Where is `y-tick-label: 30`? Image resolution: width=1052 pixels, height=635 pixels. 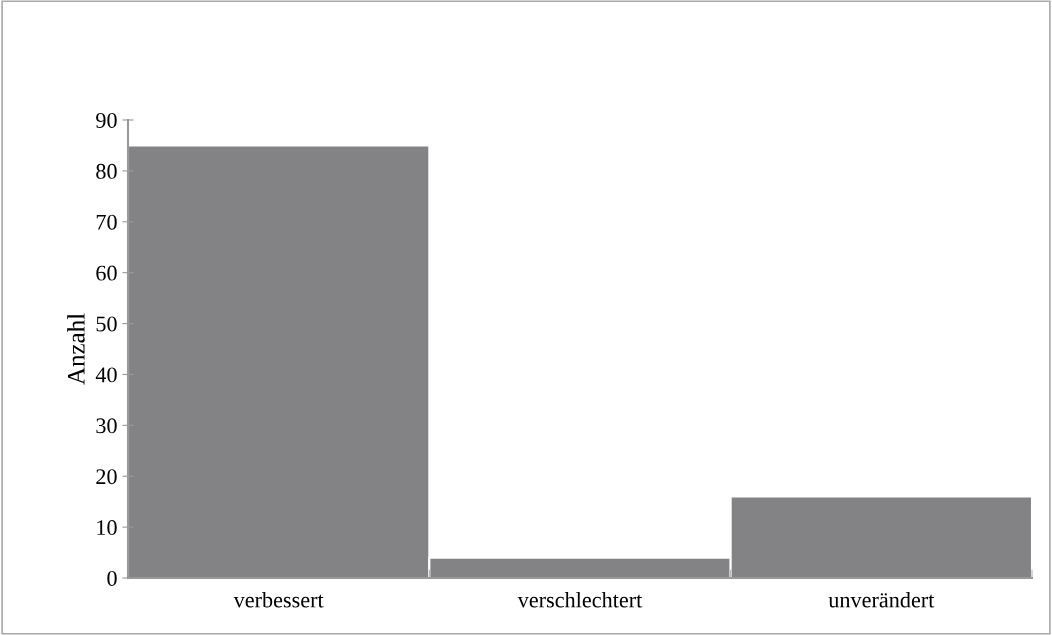
y-tick-label: 30 is located at coordinates (106, 426).